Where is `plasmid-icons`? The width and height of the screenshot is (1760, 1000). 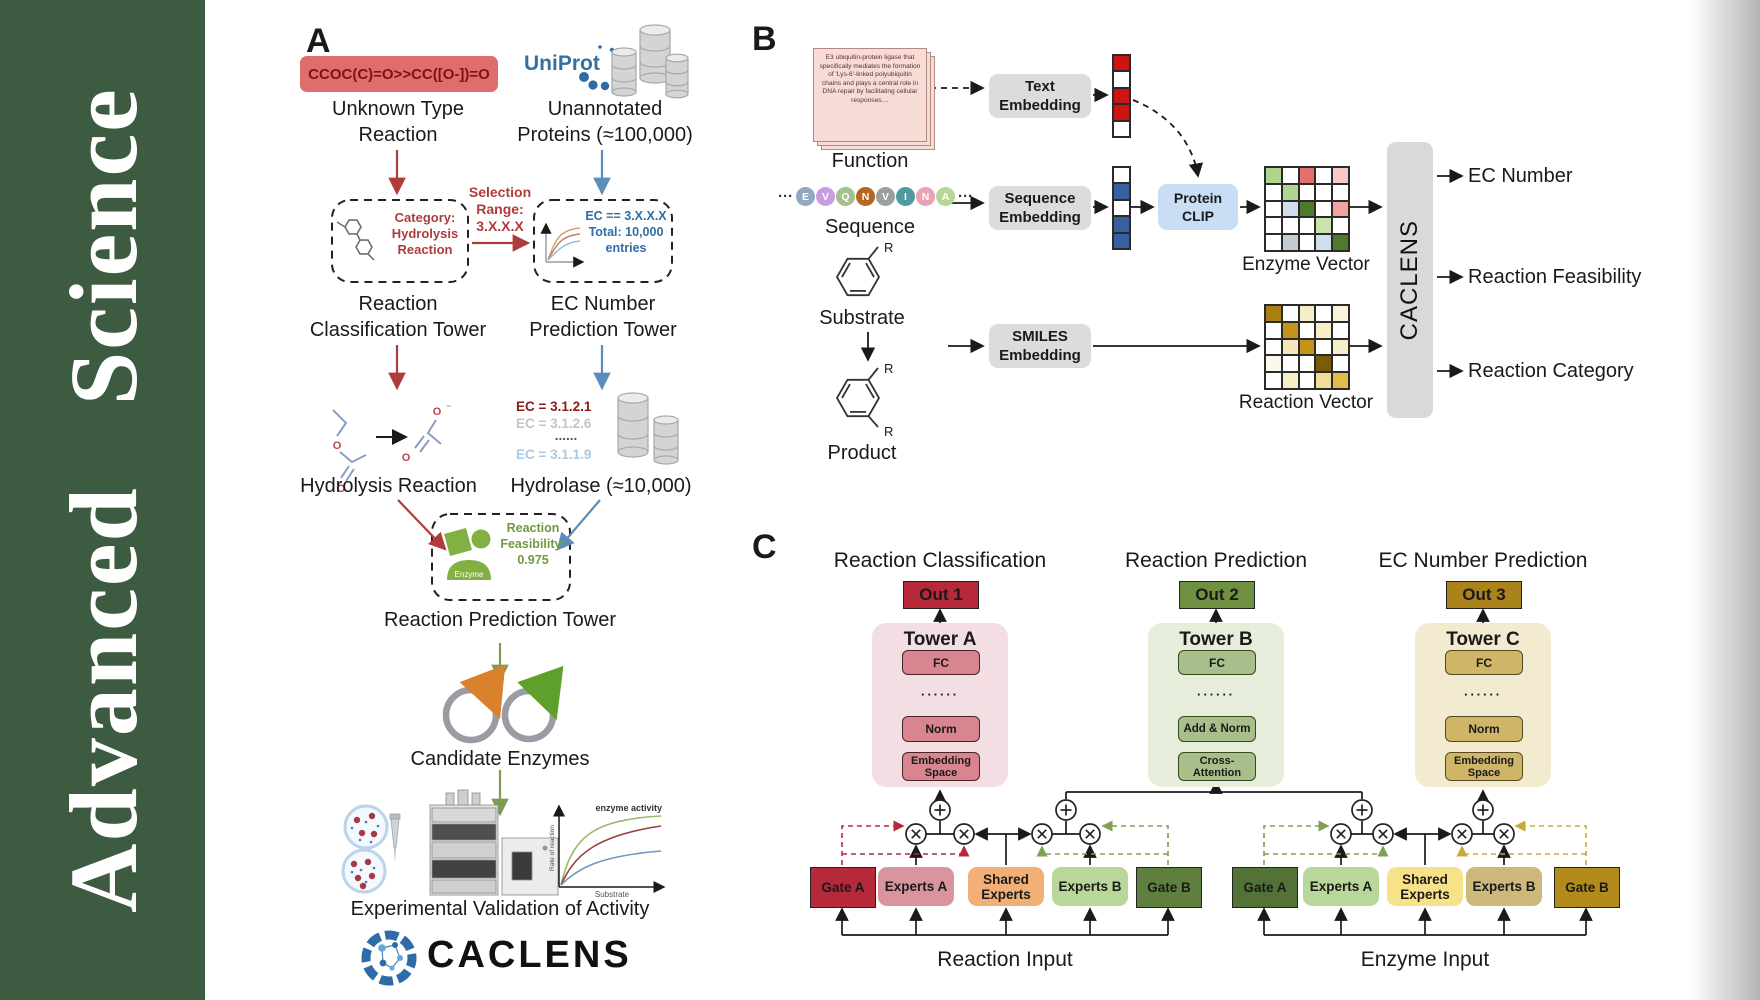
plasmid-icons is located at coordinates (503, 704).